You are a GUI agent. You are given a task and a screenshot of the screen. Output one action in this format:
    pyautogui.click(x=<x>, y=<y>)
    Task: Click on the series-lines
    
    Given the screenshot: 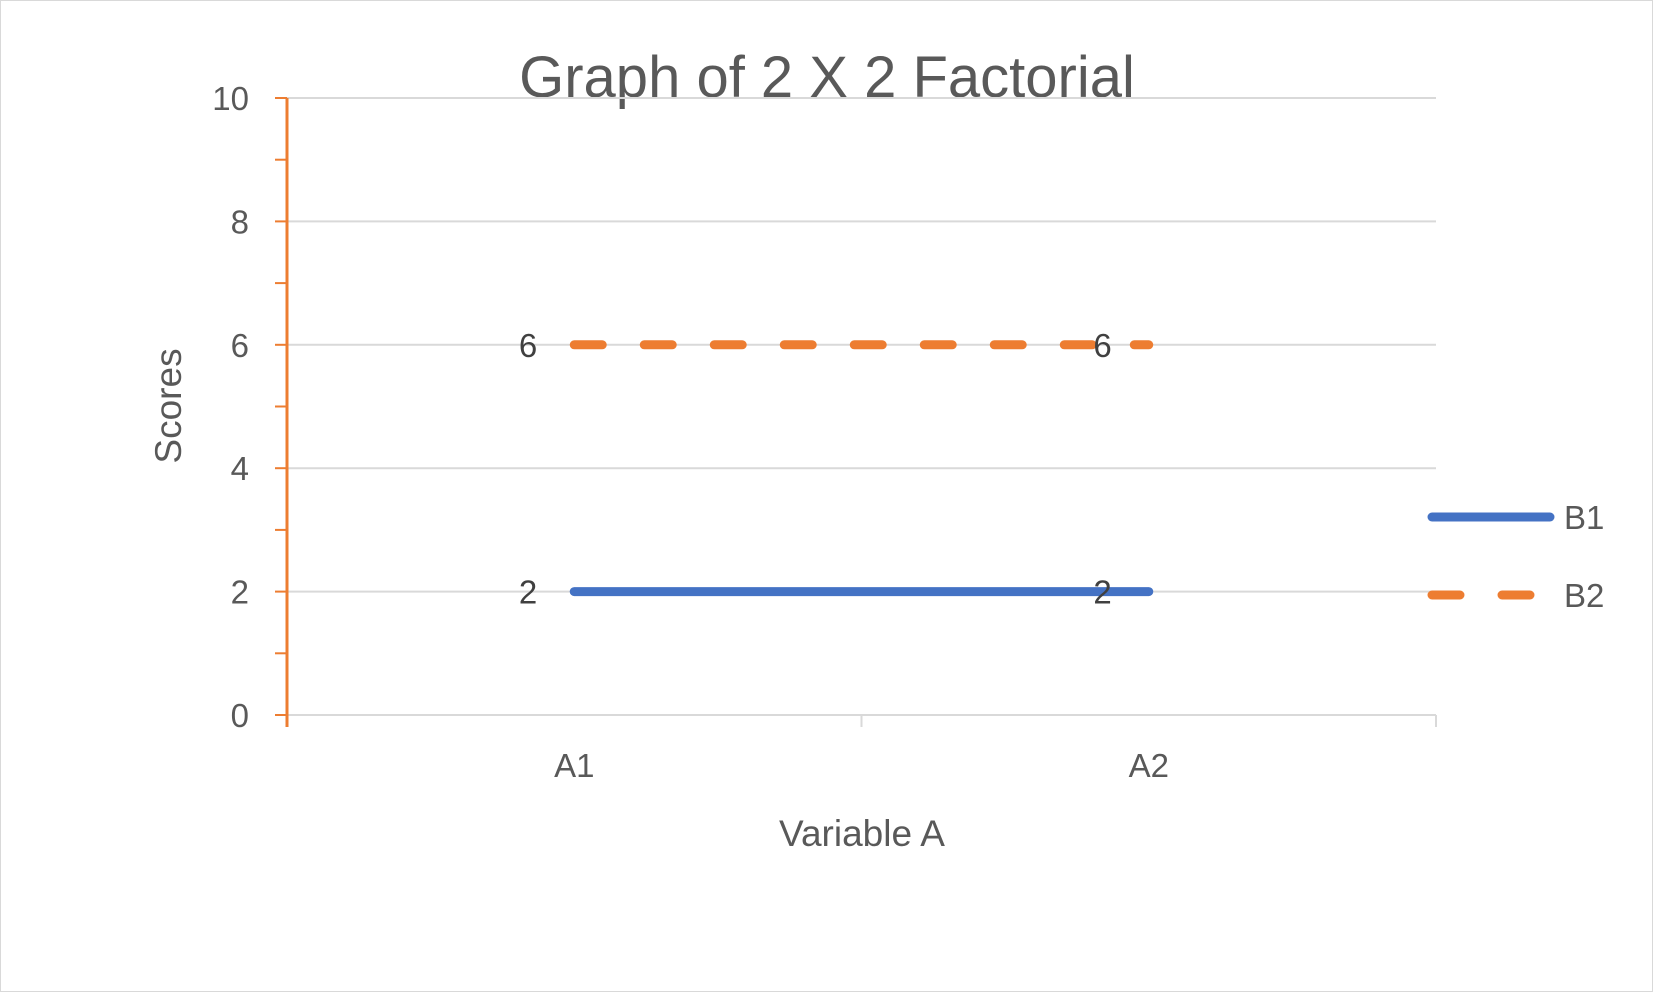 What is the action you would take?
    pyautogui.click(x=861, y=468)
    